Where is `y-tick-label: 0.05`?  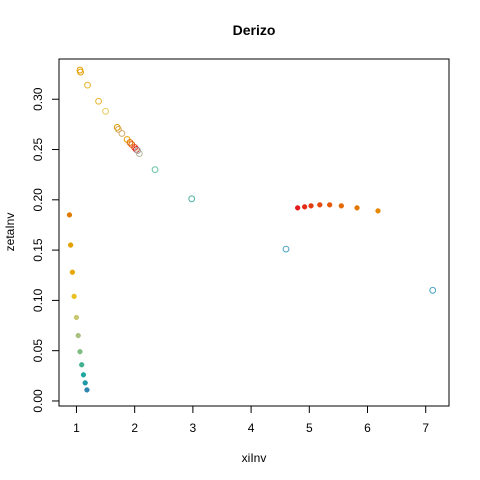
y-tick-label: 0.05 is located at coordinates (38, 351).